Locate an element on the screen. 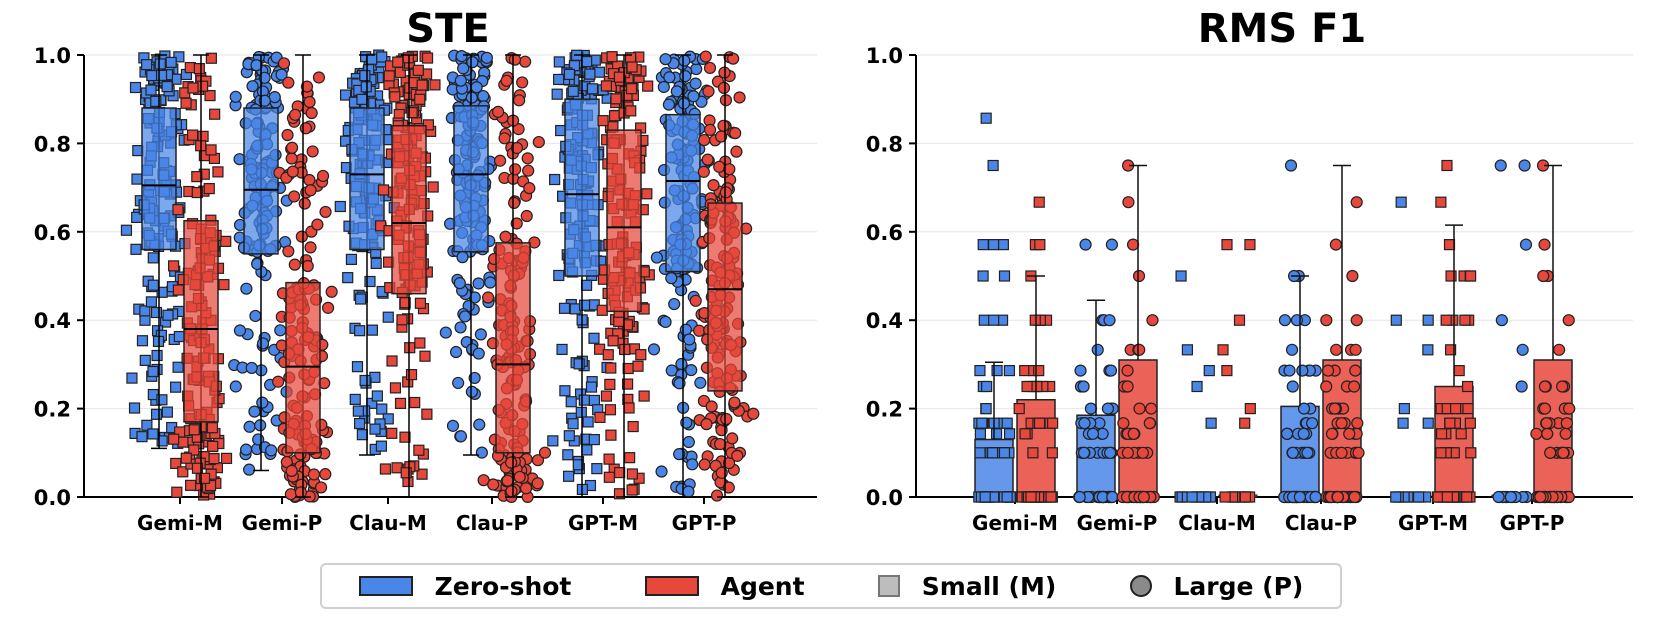 This screenshot has width=1662, height=618. ste-box is located at coordinates (201, 321).